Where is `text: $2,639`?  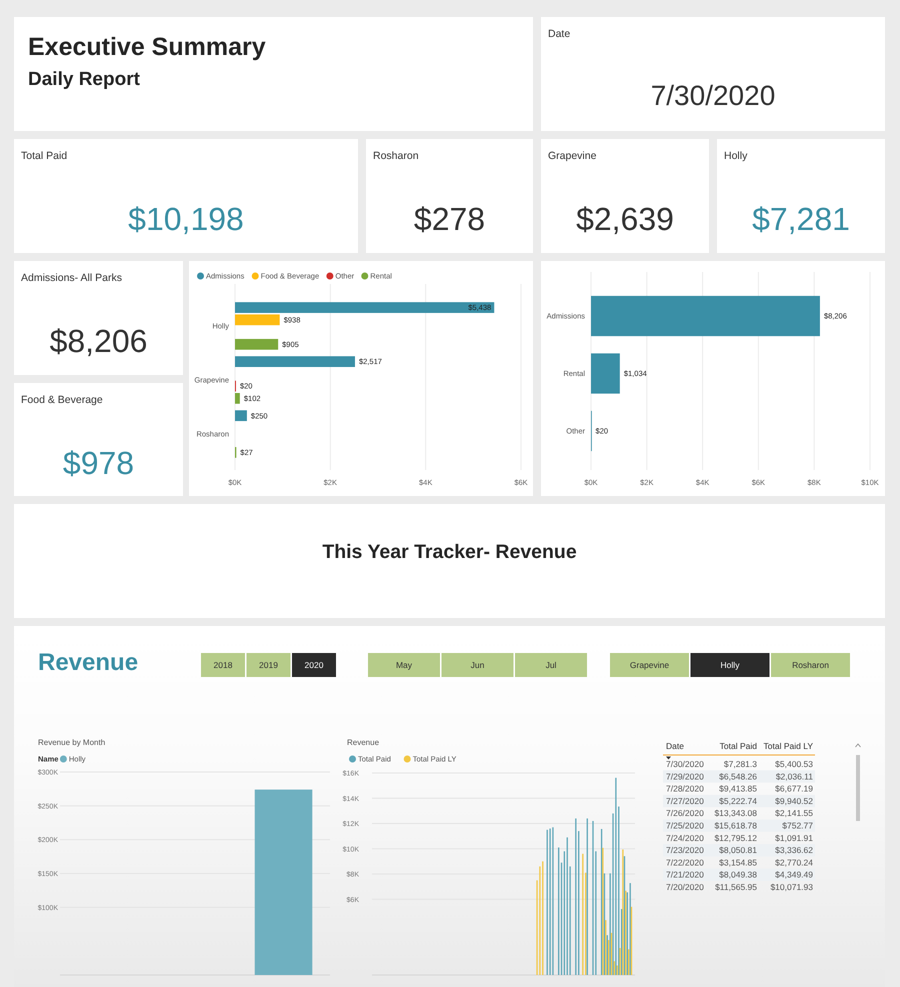
text: $2,639 is located at coordinates (625, 219).